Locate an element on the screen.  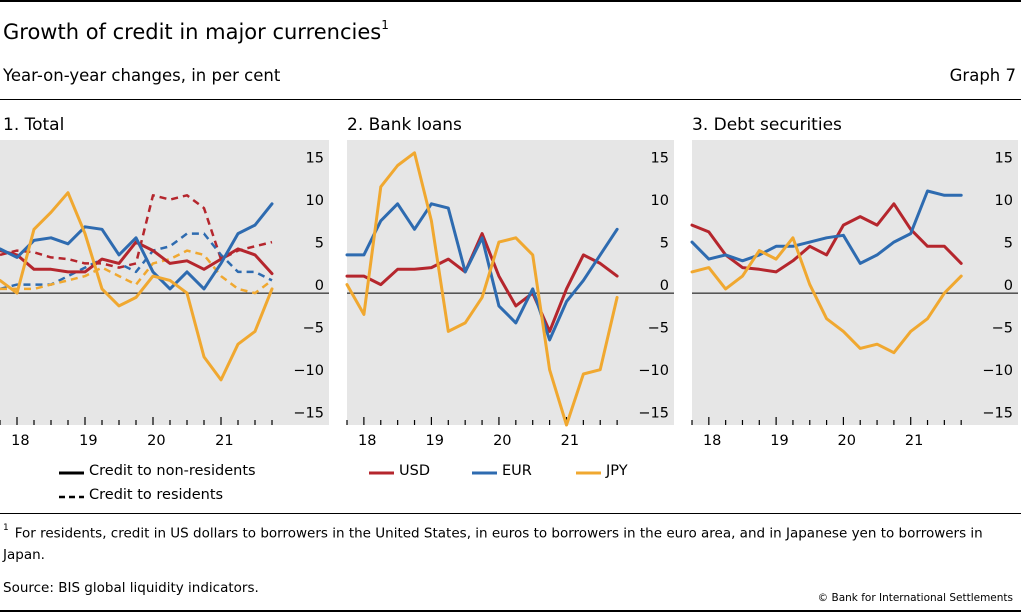
legend-jpy-label: JPY is located at coordinates (617, 471).